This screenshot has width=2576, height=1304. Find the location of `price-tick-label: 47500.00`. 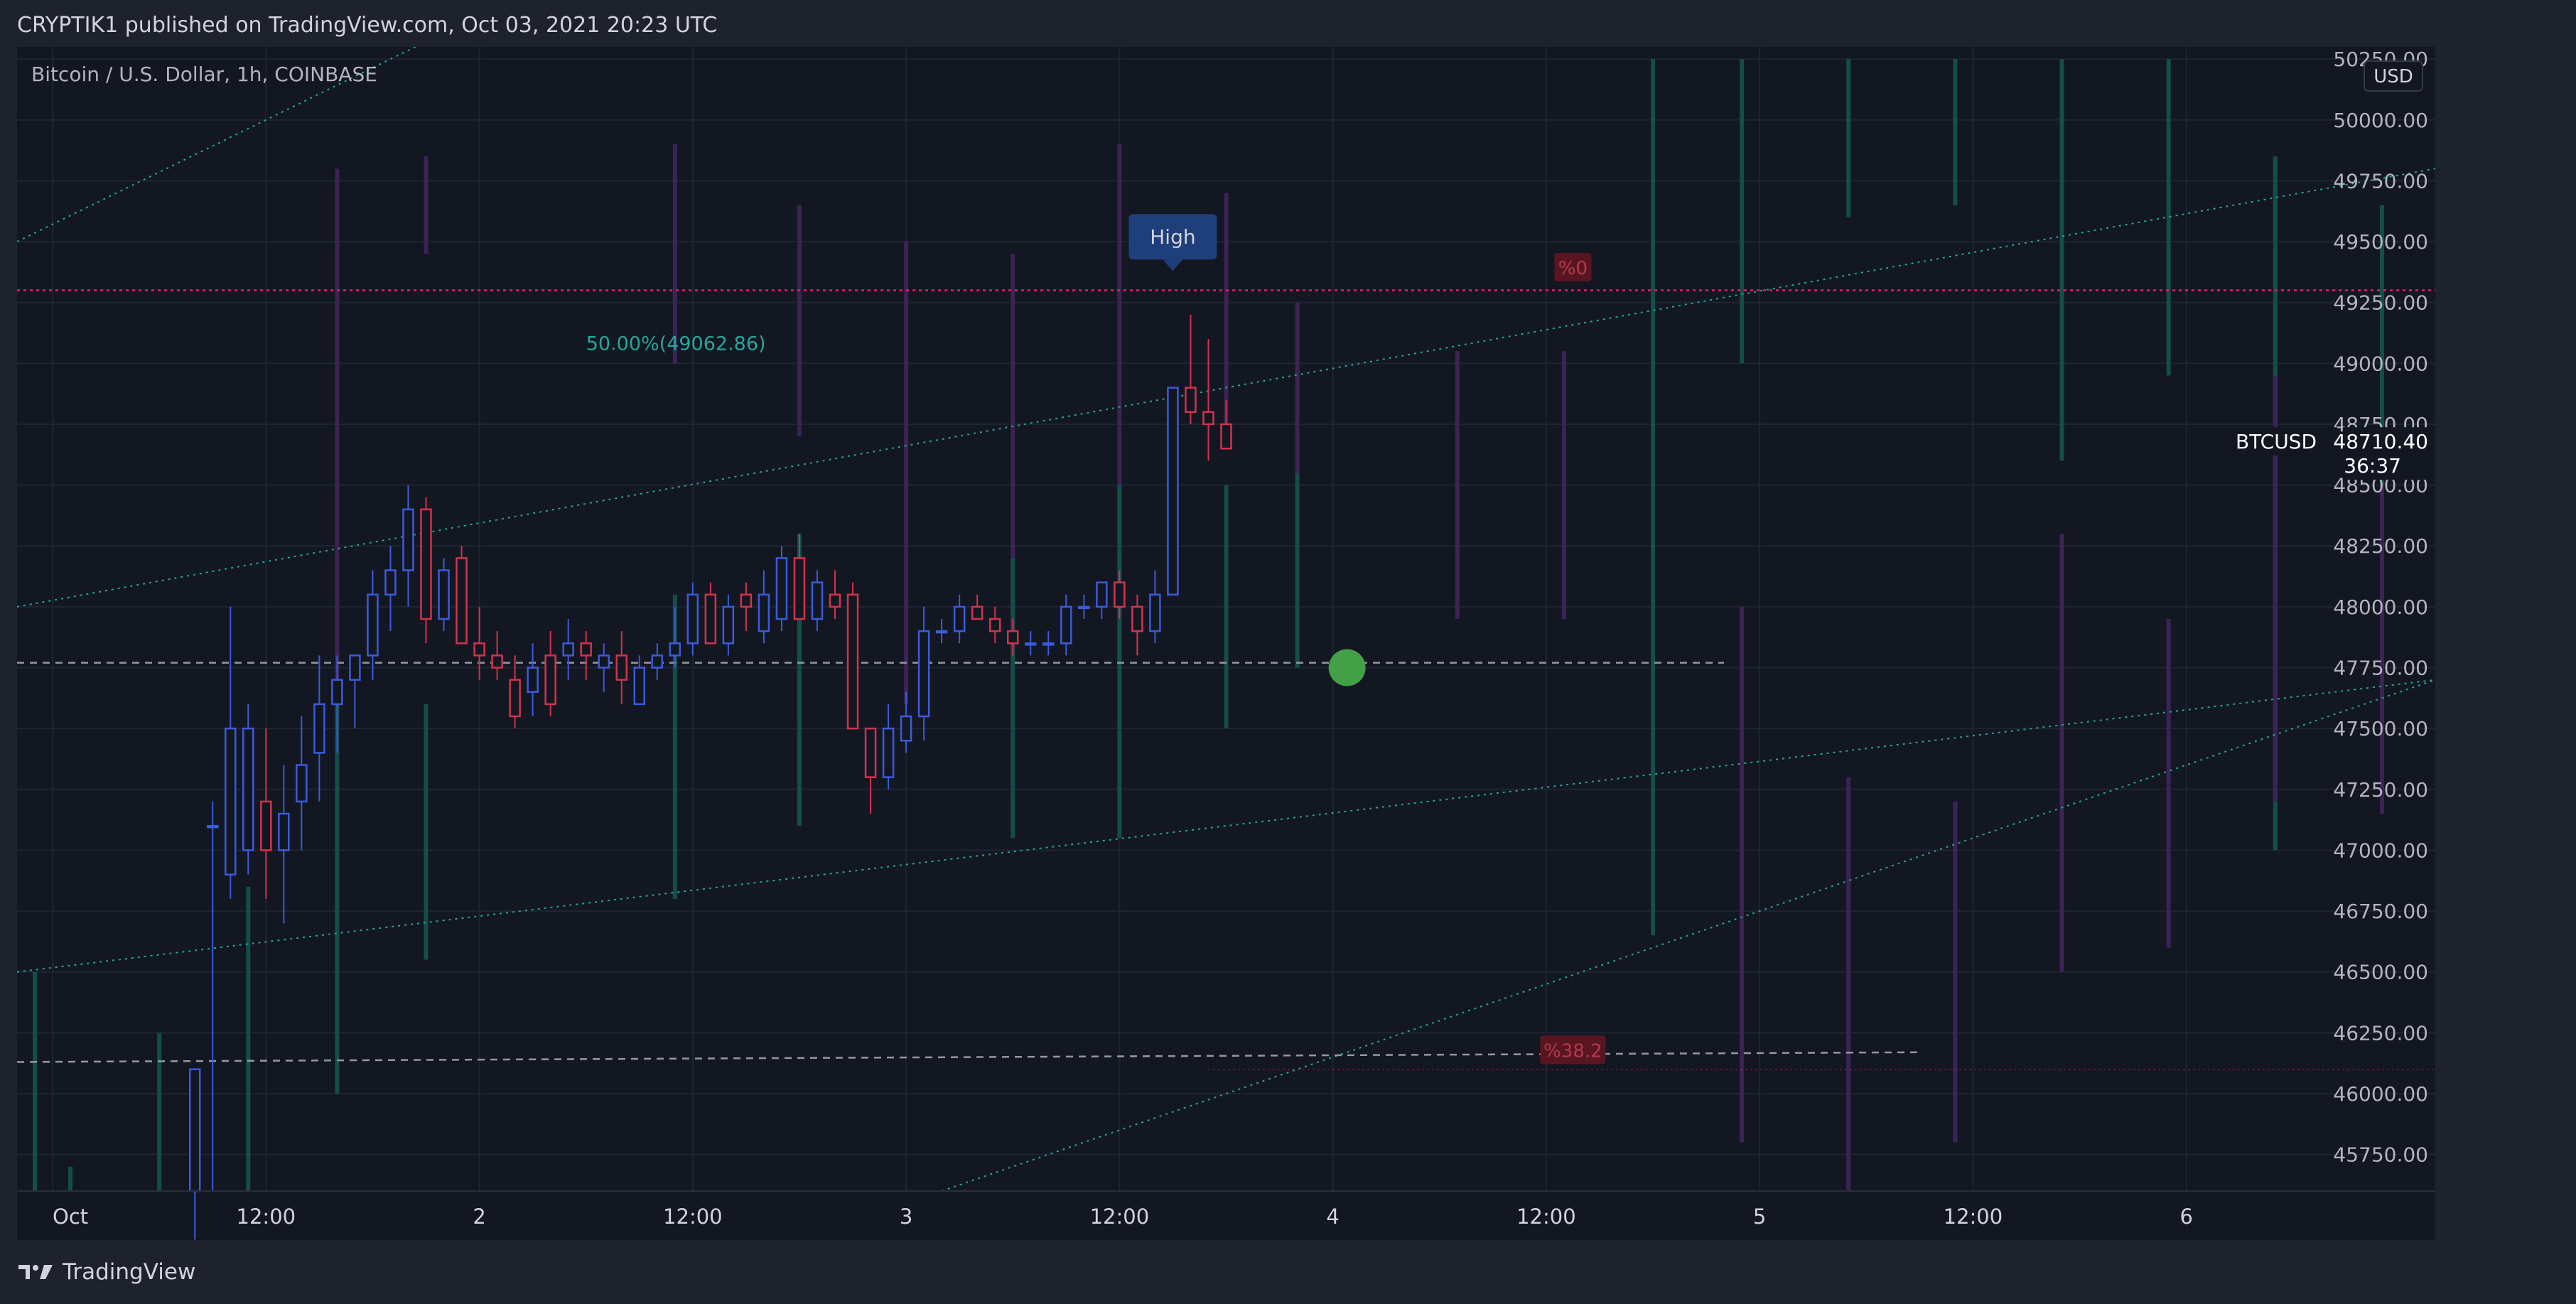

price-tick-label: 47500.00 is located at coordinates (2381, 728).